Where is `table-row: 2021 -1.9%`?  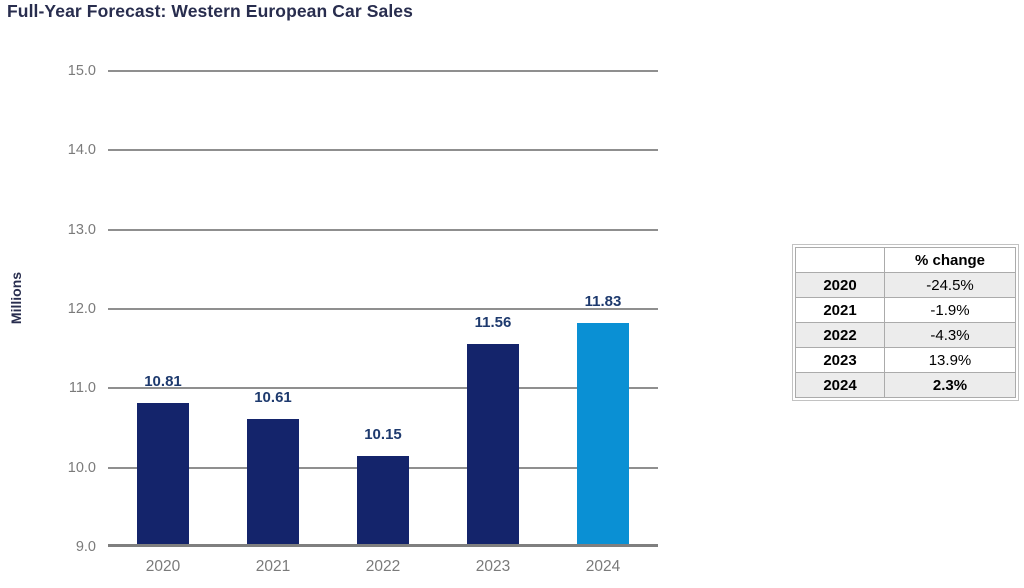 table-row: 2021 -1.9% is located at coordinates (905, 310).